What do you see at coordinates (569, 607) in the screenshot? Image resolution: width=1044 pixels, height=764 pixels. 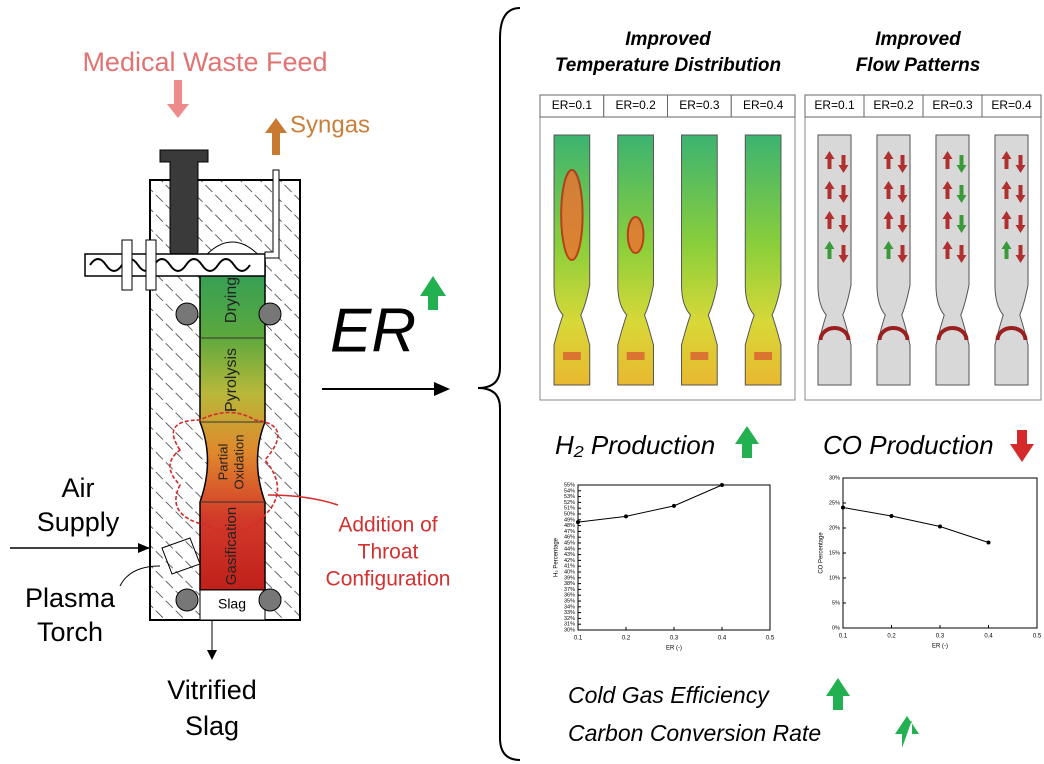 I see `y-tick-label: 34%` at bounding box center [569, 607].